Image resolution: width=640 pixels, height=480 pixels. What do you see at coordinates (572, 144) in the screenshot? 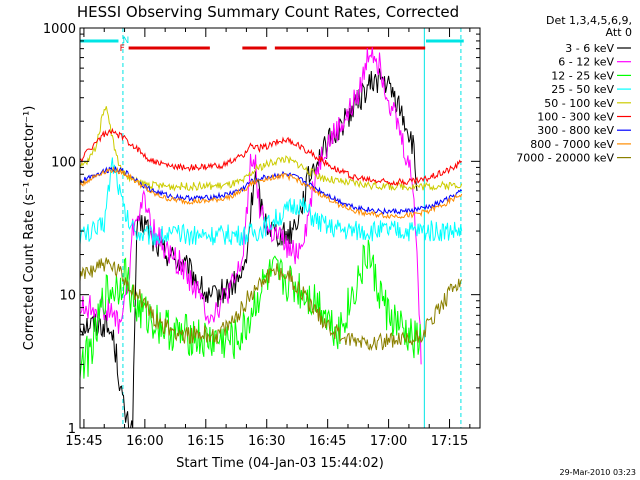
I see `legend-label-7: 800 - 7000 keV` at bounding box center [572, 144].